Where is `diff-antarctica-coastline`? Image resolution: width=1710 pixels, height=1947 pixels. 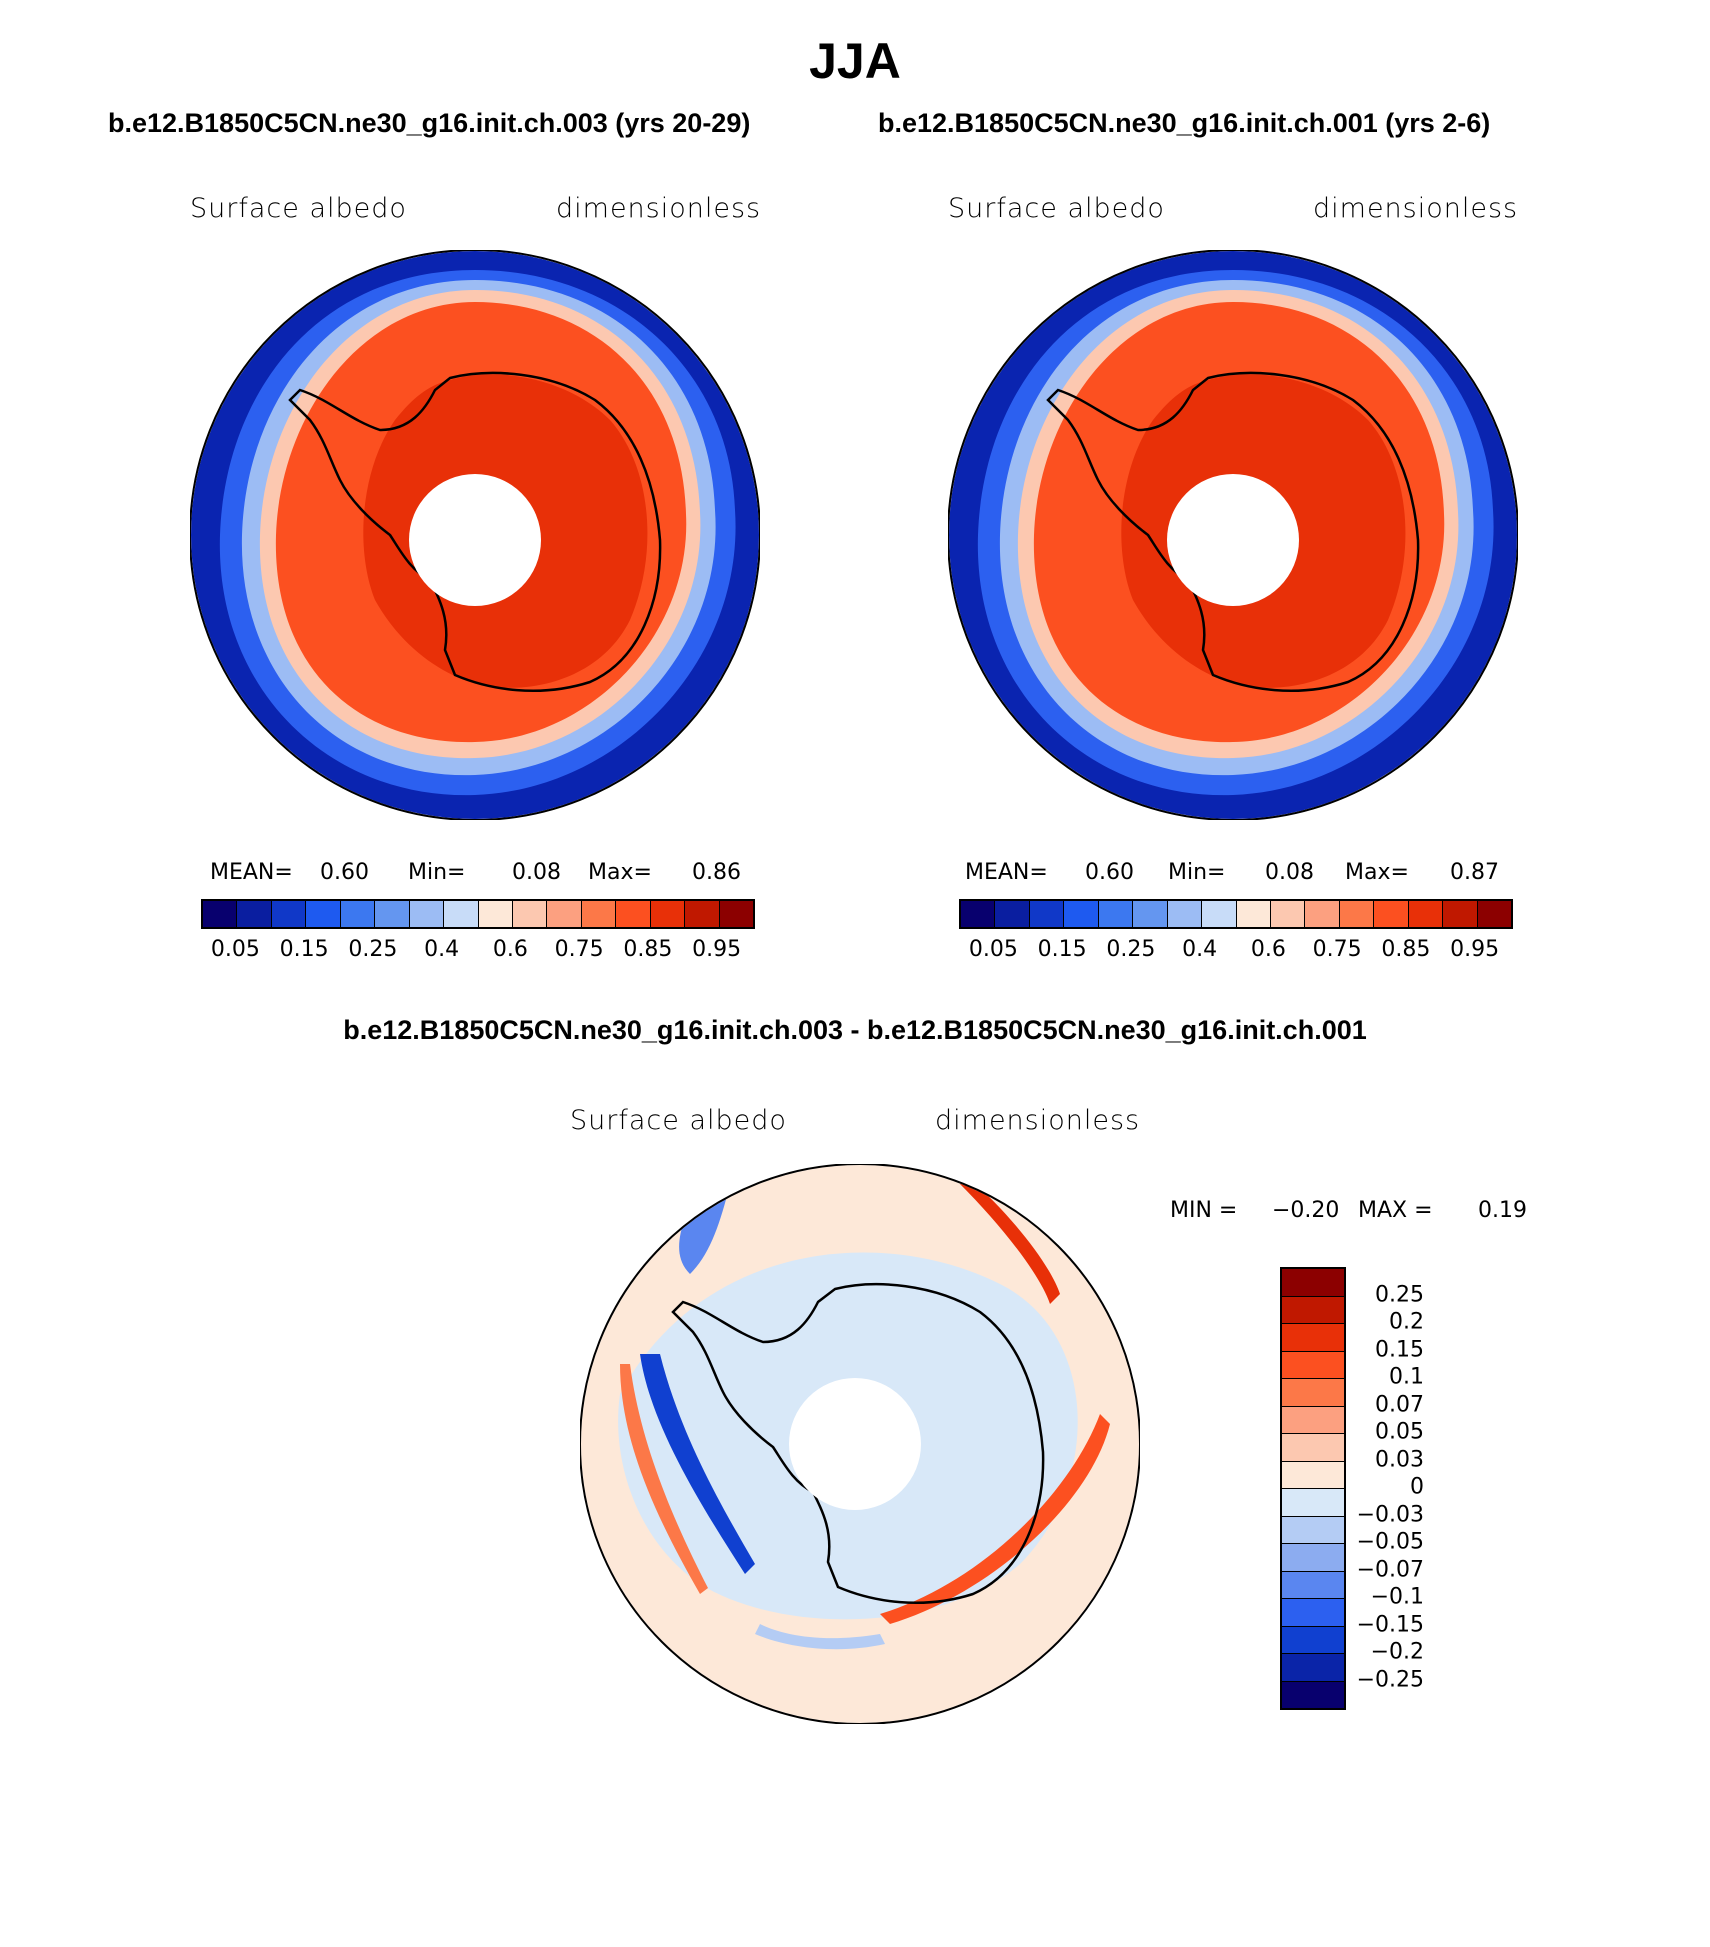 diff-antarctica-coastline is located at coordinates (858, 1443).